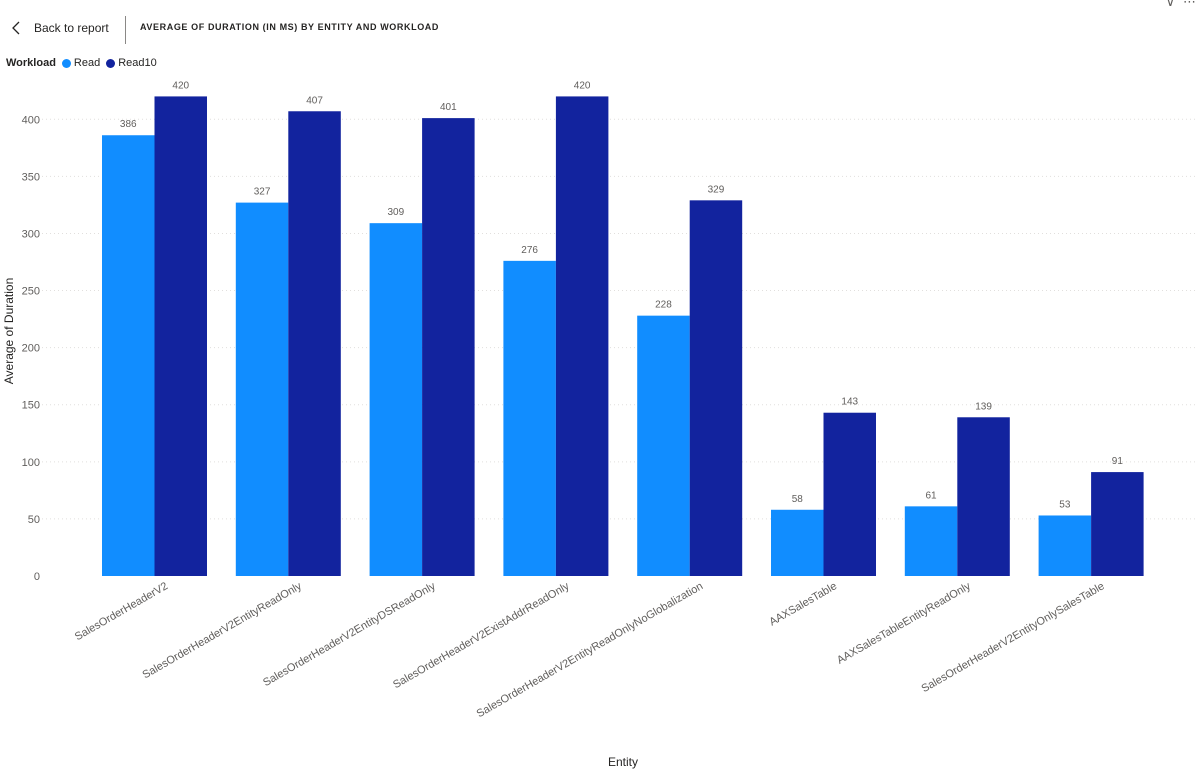 This screenshot has width=1200, height=770. I want to click on data-label-read10-6: 139, so click(983, 406).